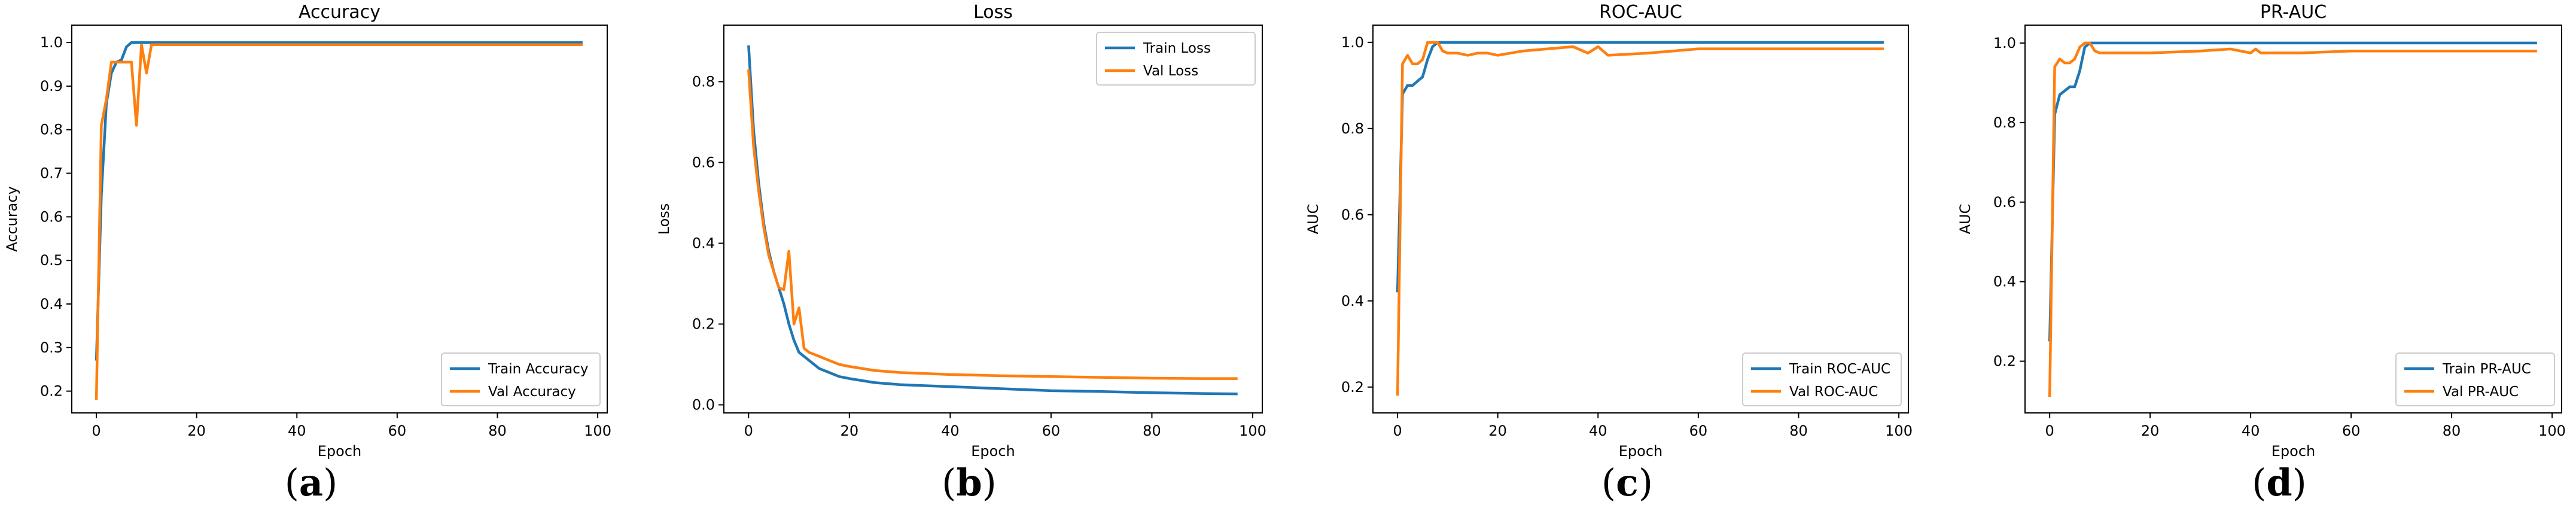 The image size is (2576, 529). I want to click on chart-title: PR-AUC, so click(2293, 12).